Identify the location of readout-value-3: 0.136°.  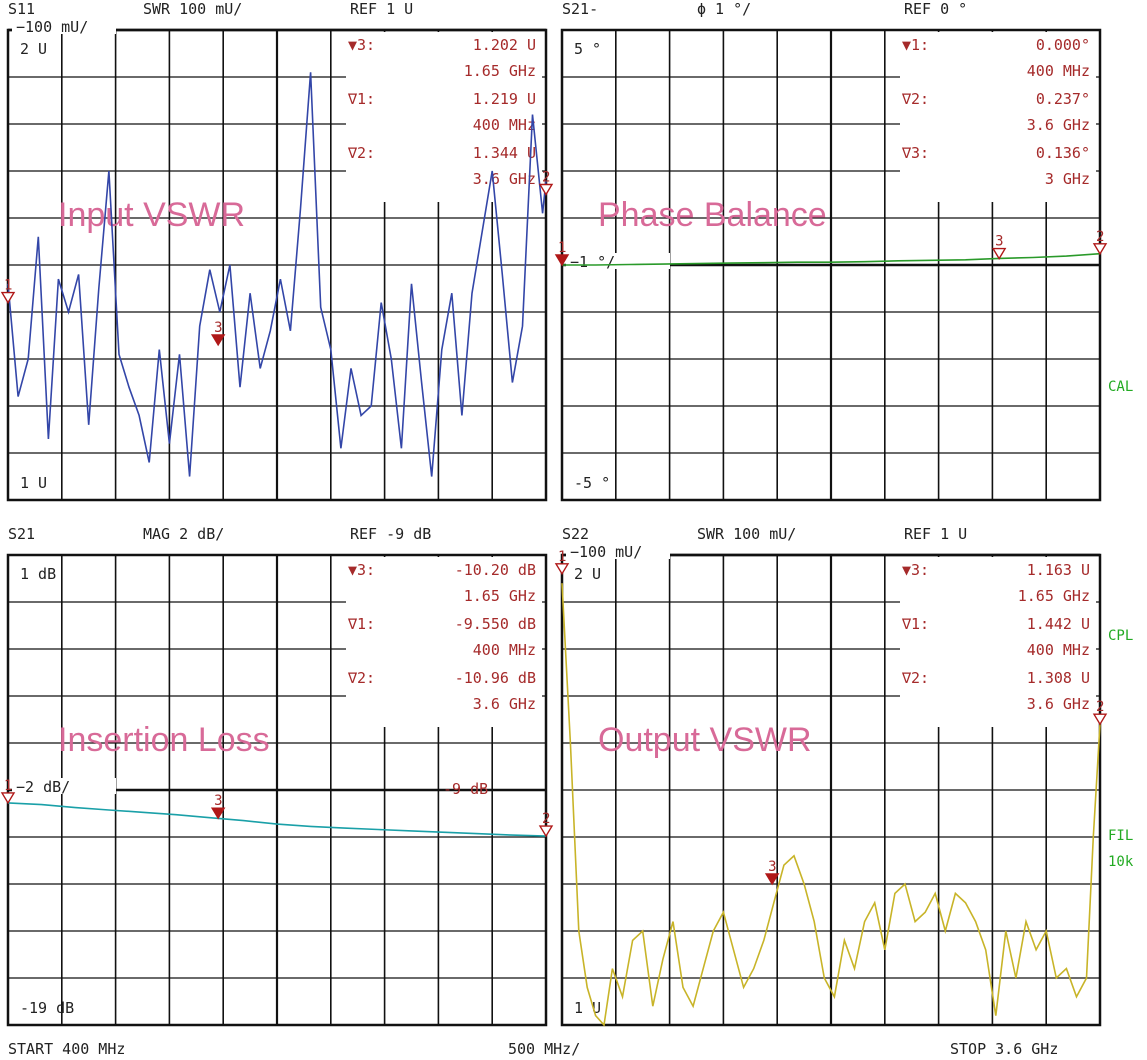
(1063, 153).